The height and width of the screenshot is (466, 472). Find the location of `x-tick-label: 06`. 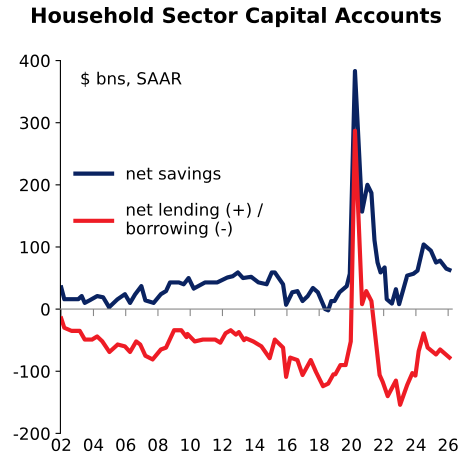

x-tick-label: 06 is located at coordinates (126, 445).